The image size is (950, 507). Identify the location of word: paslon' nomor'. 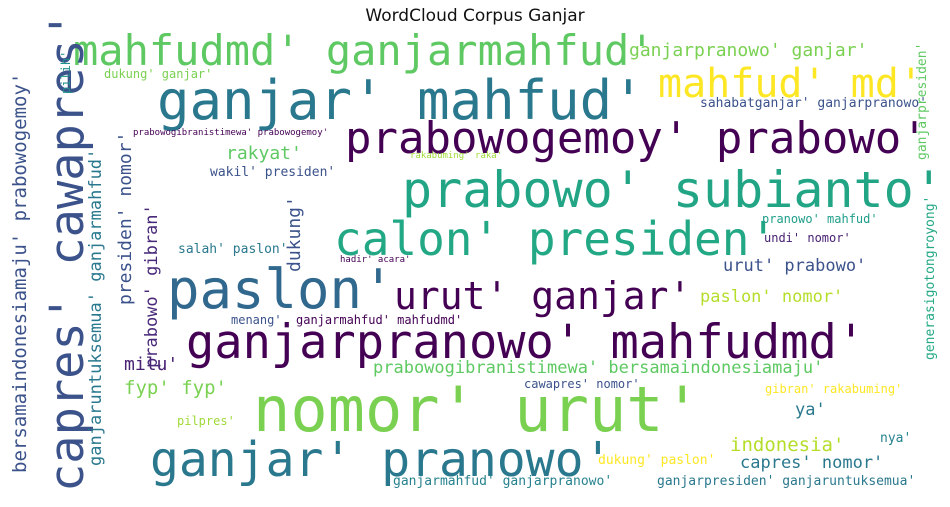
(772, 297).